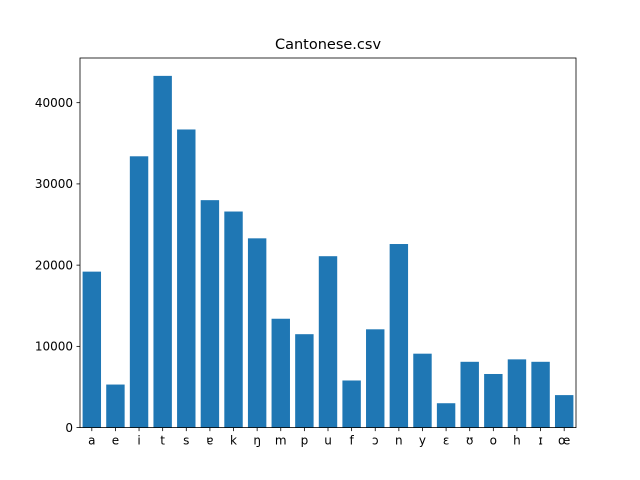 Image resolution: width=640 pixels, height=480 pixels. Describe the element at coordinates (138, 441) in the screenshot. I see `x-tick-label-2: i` at that location.